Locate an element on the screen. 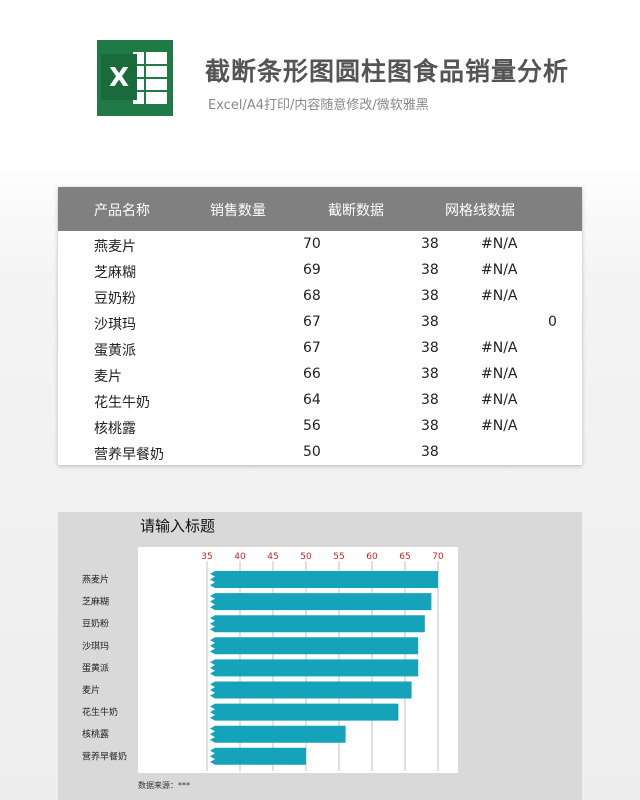 This screenshot has width=640, height=800. table-row: 燕麦片 70 38 #N/A is located at coordinates (320, 244).